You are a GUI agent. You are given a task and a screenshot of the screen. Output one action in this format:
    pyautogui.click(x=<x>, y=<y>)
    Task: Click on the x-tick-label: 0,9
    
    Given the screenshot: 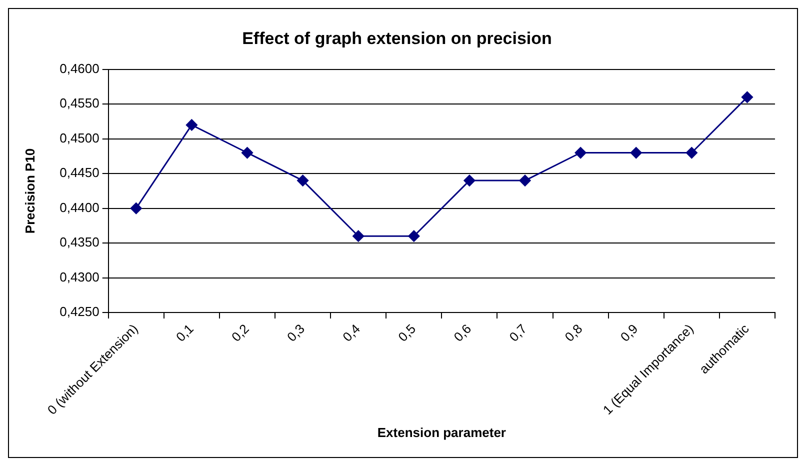 What is the action you would take?
    pyautogui.click(x=629, y=332)
    